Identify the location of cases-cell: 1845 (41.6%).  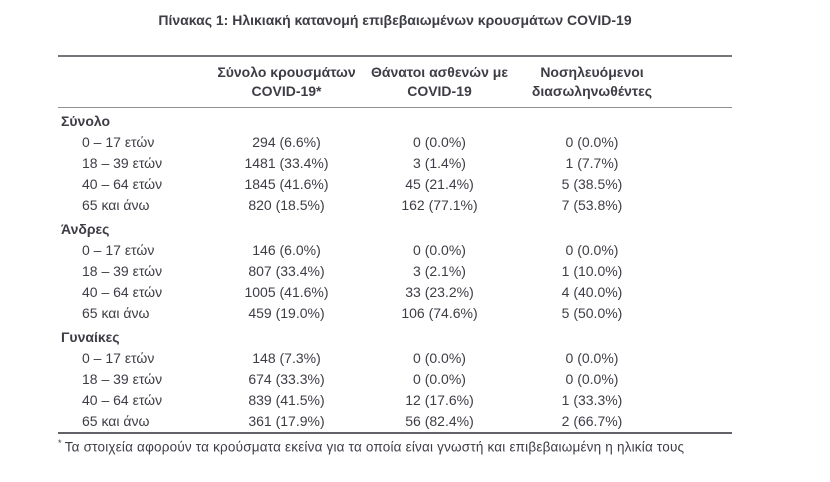
(286, 184).